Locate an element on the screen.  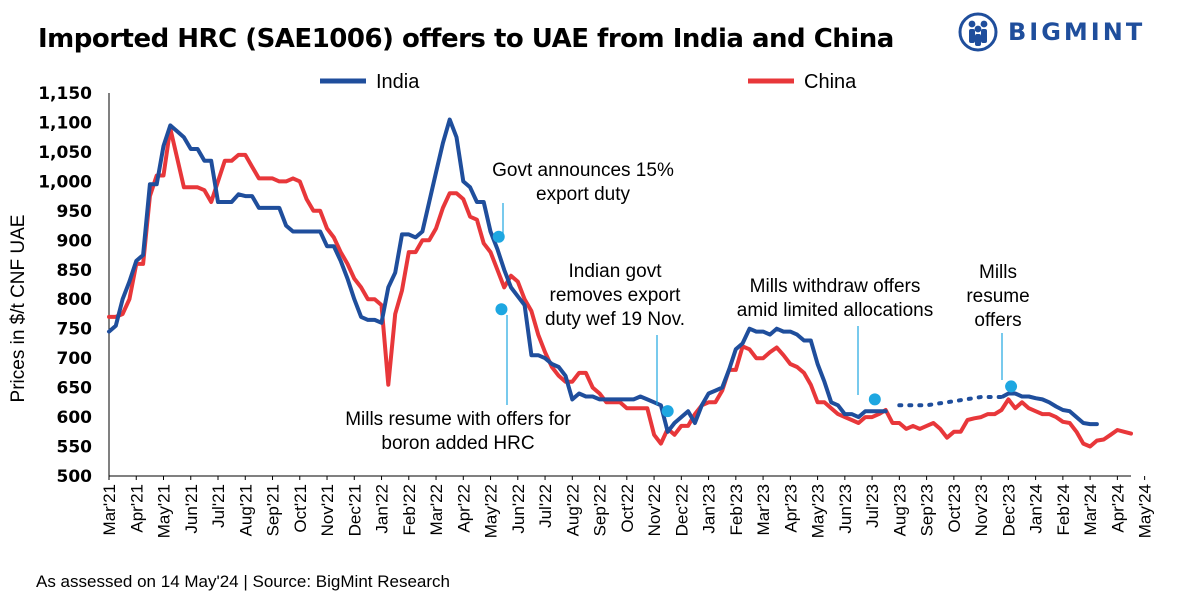
x-tick-label: May'23 is located at coordinates (818, 511).